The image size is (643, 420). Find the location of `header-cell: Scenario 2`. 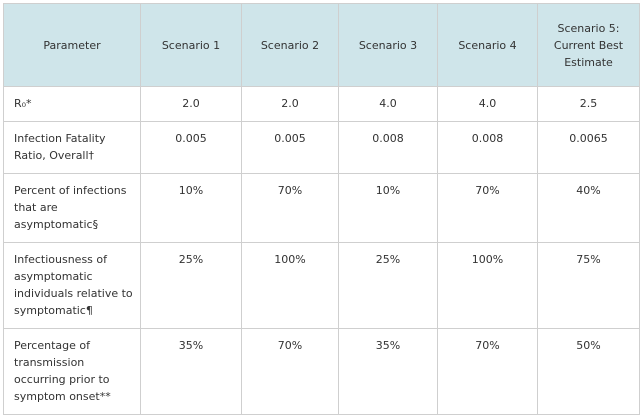

header-cell: Scenario 2 is located at coordinates (290, 45).